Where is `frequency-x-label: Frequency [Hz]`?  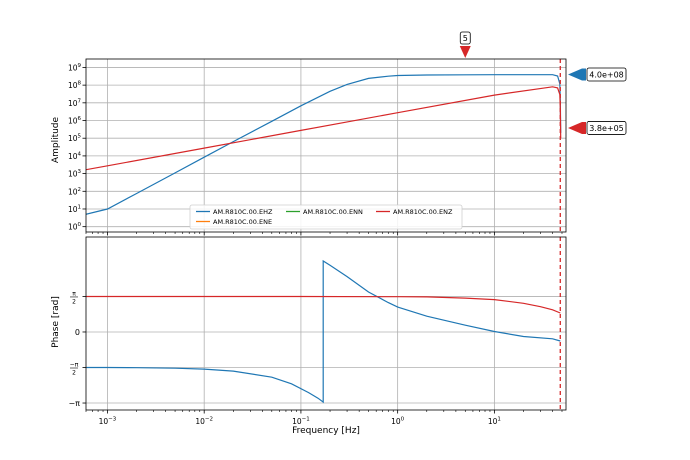
frequency-x-label: Frequency [Hz] is located at coordinates (326, 431).